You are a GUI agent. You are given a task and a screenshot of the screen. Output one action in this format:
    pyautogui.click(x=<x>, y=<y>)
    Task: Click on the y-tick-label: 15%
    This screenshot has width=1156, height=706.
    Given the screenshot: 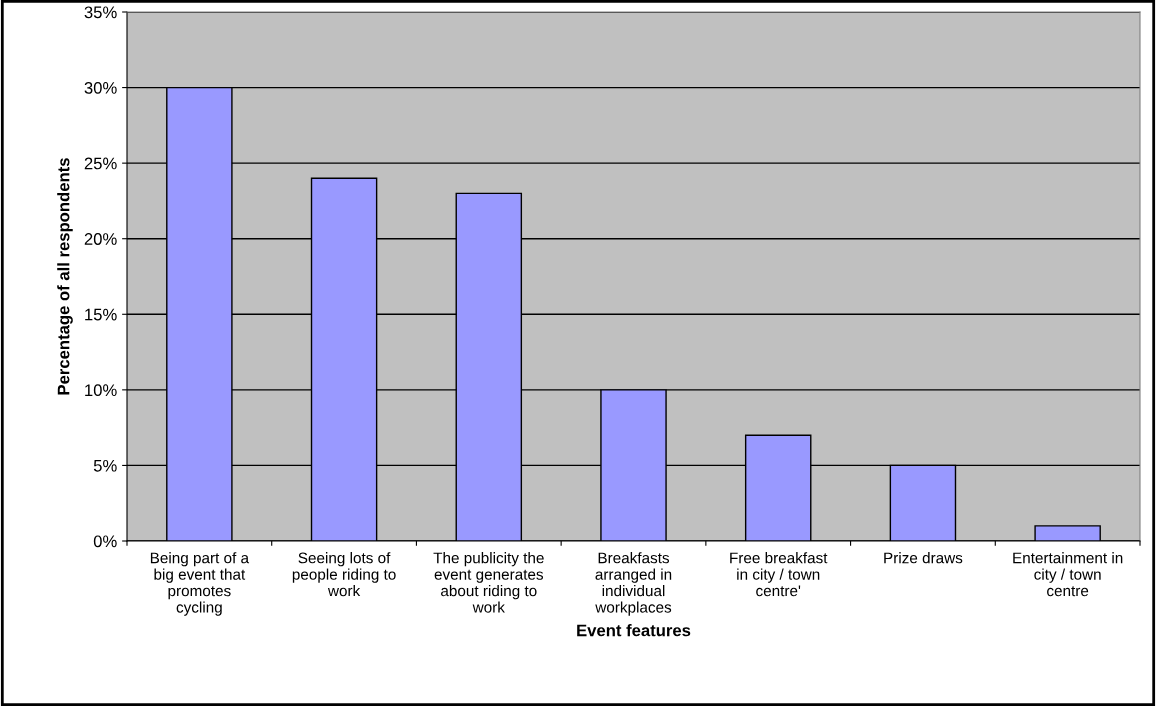 What is the action you would take?
    pyautogui.click(x=101, y=314)
    